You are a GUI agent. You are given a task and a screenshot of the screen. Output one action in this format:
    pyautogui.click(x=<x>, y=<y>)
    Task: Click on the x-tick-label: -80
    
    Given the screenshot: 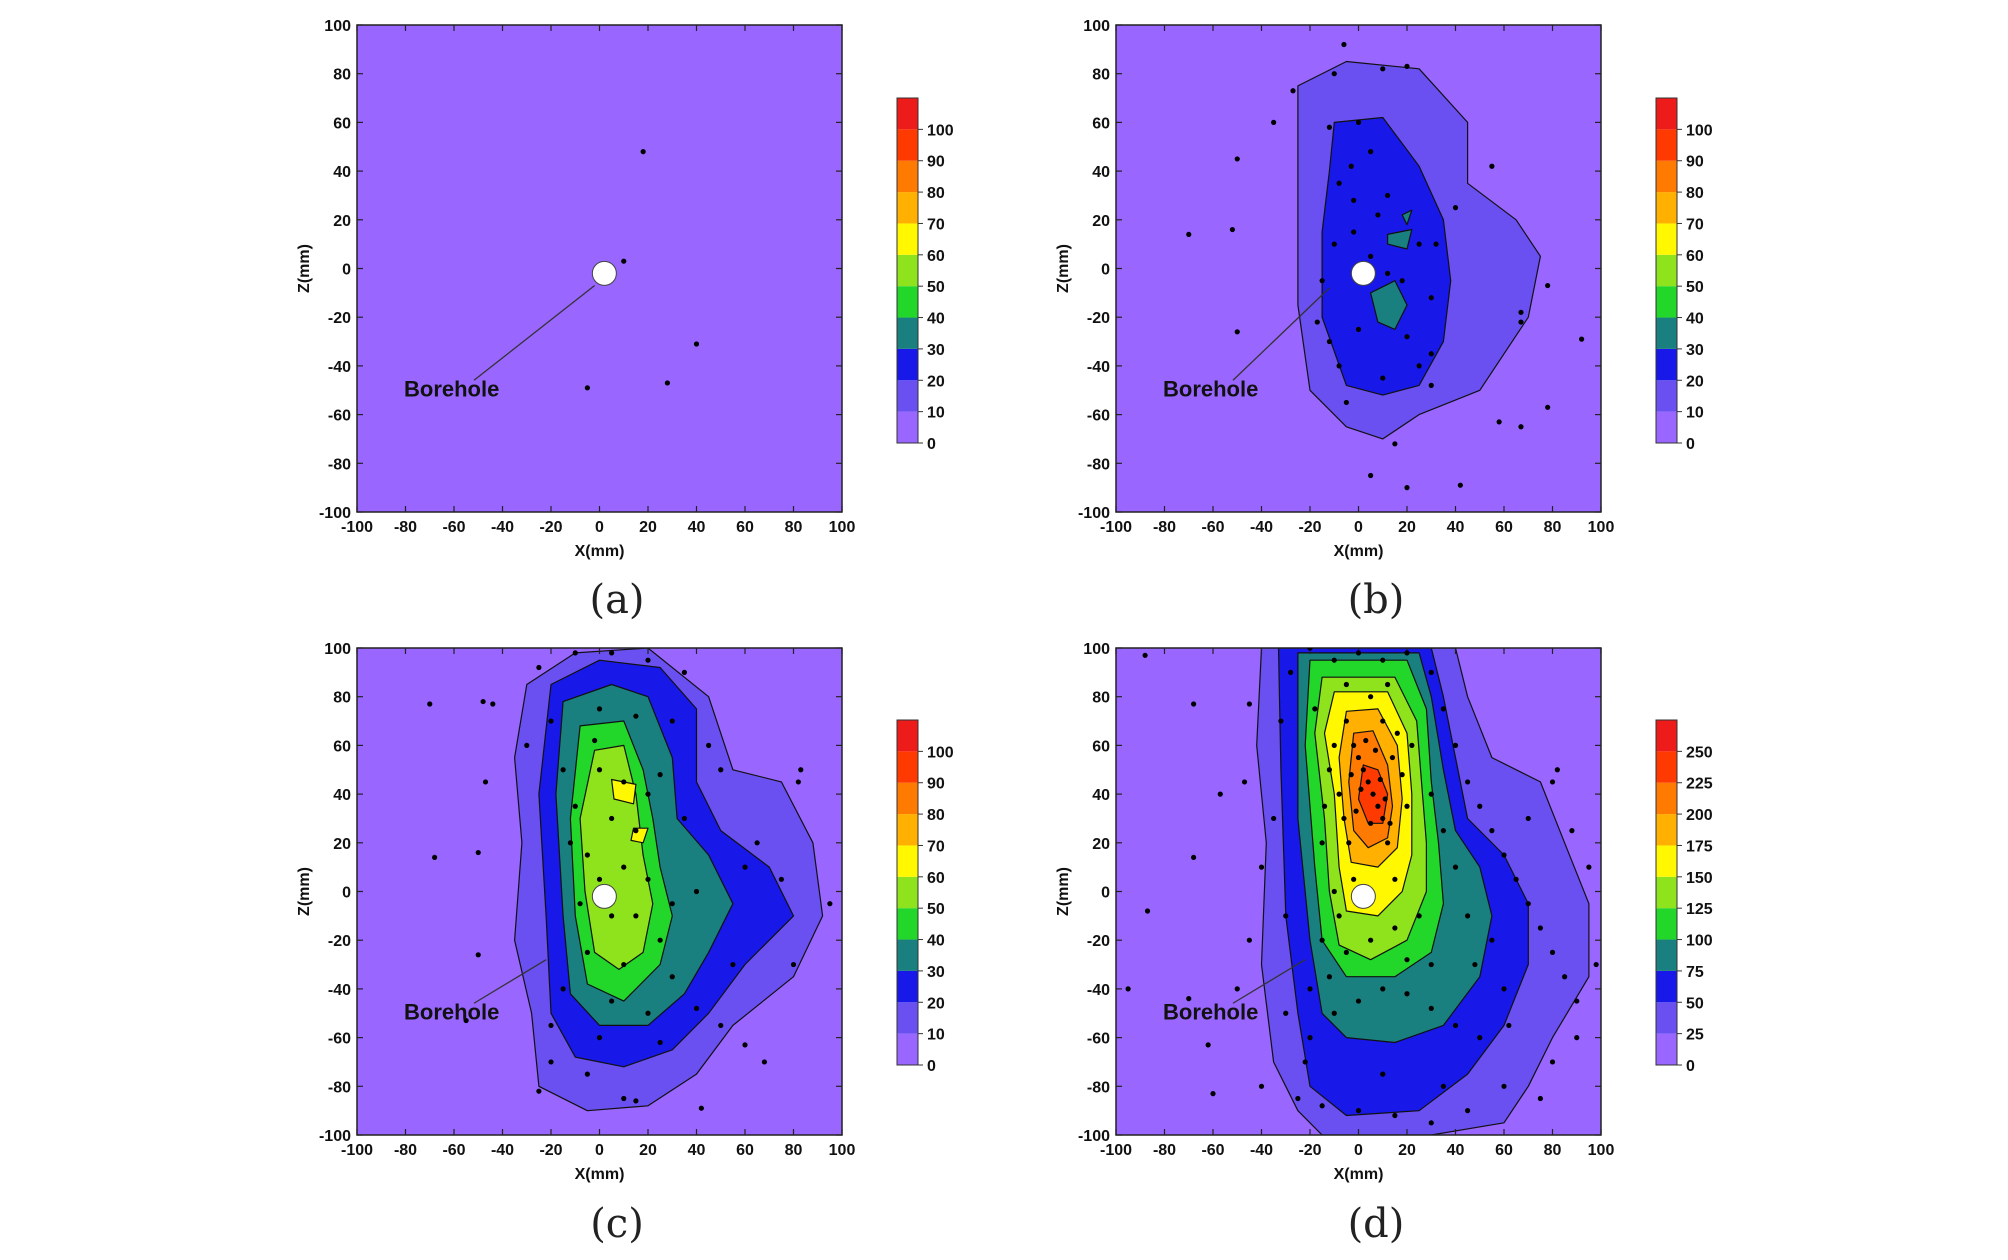 What is the action you would take?
    pyautogui.click(x=1164, y=1150)
    